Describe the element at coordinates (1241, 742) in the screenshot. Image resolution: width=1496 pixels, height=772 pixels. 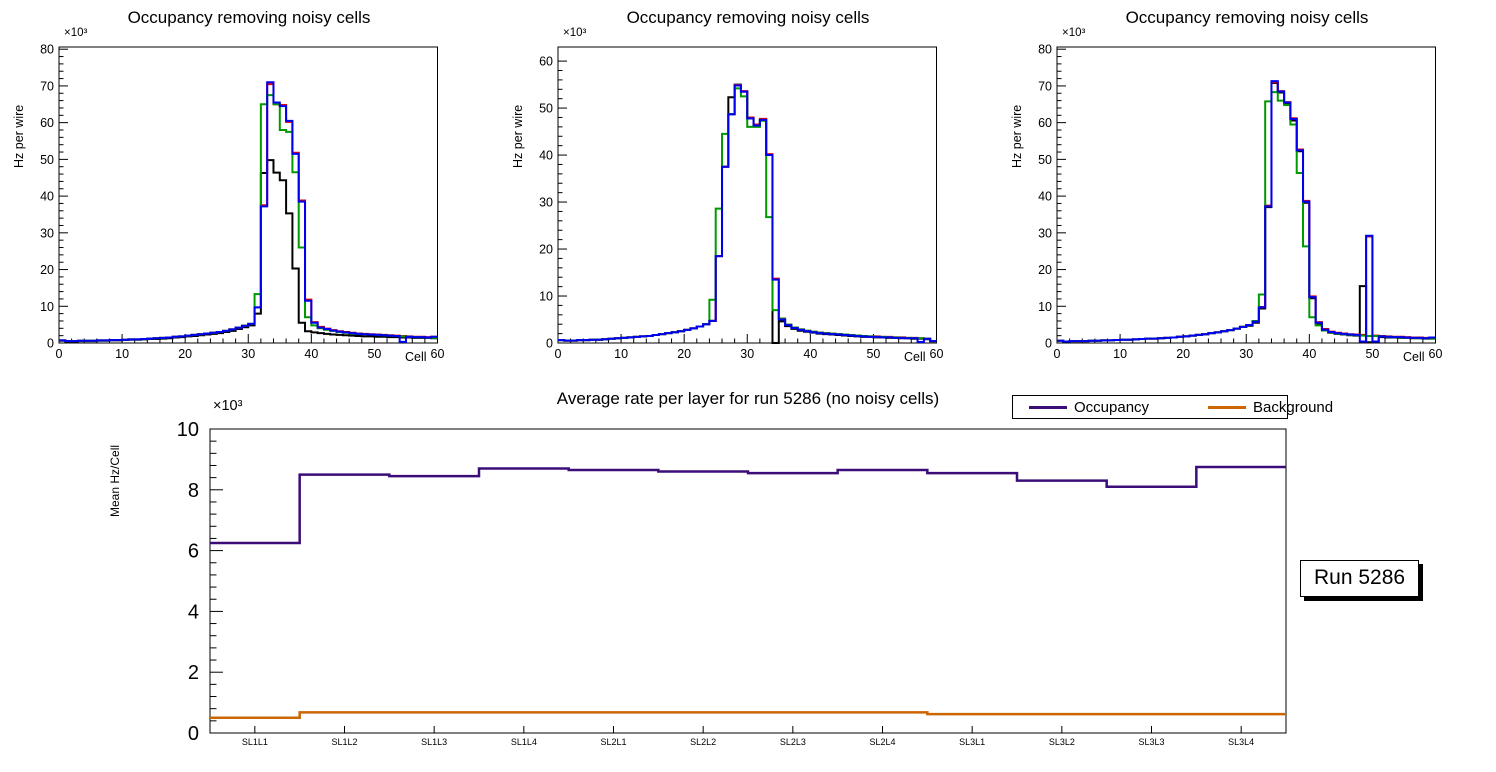
I see `svg-text: SL3L4` at that location.